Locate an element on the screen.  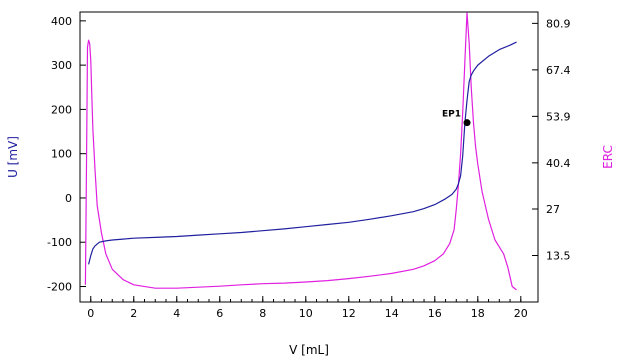
x-tick-label: 2 is located at coordinates (133, 313).